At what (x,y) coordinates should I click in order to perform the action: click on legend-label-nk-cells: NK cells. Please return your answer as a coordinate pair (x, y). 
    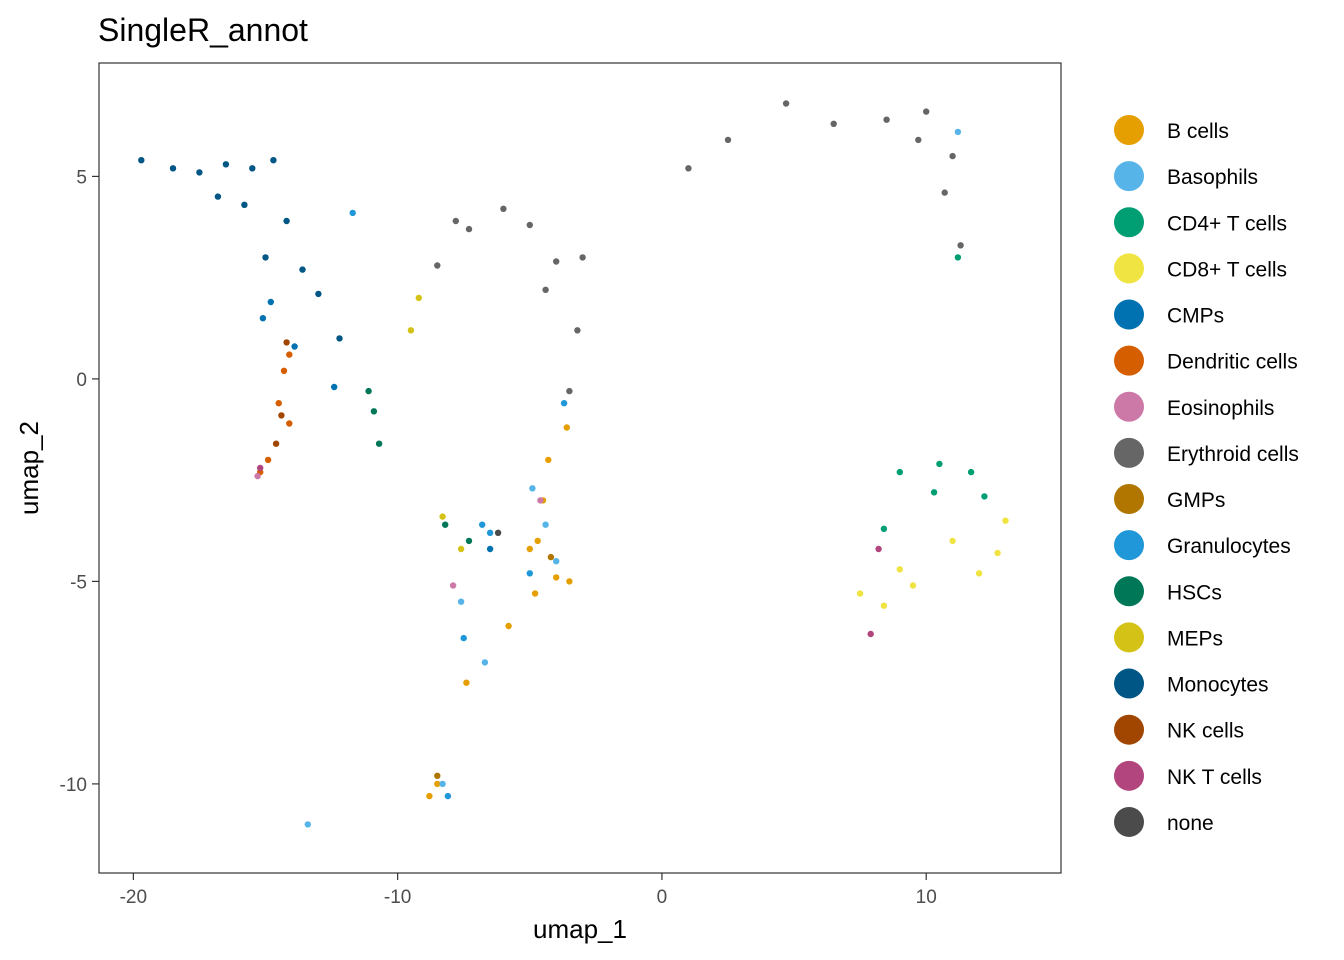
    Looking at the image, I should click on (1205, 731).